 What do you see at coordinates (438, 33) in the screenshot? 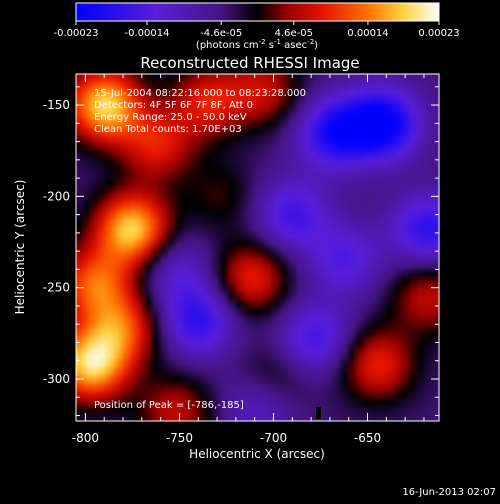
I see `colorbar-tick-label: 0.00023` at bounding box center [438, 33].